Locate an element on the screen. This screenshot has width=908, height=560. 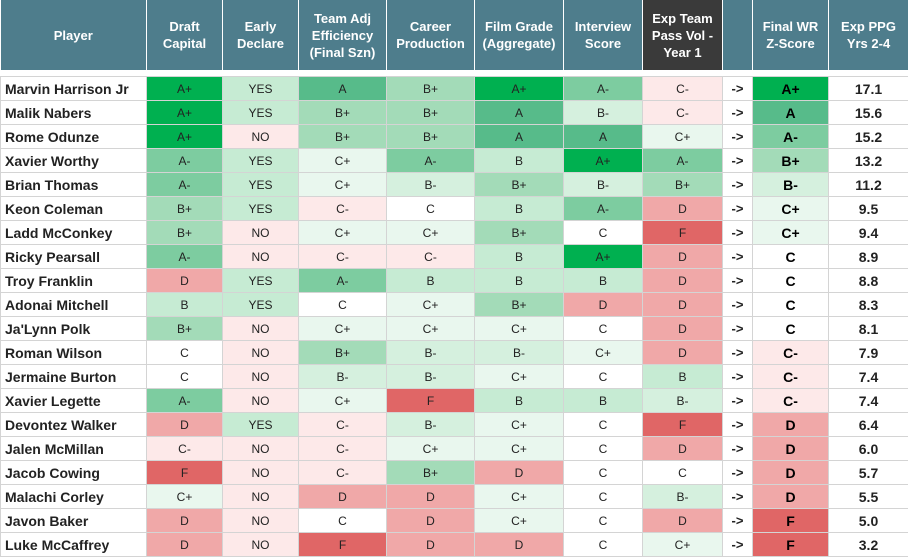
exp-ppg-cell: 5.5 is located at coordinates (868, 496).